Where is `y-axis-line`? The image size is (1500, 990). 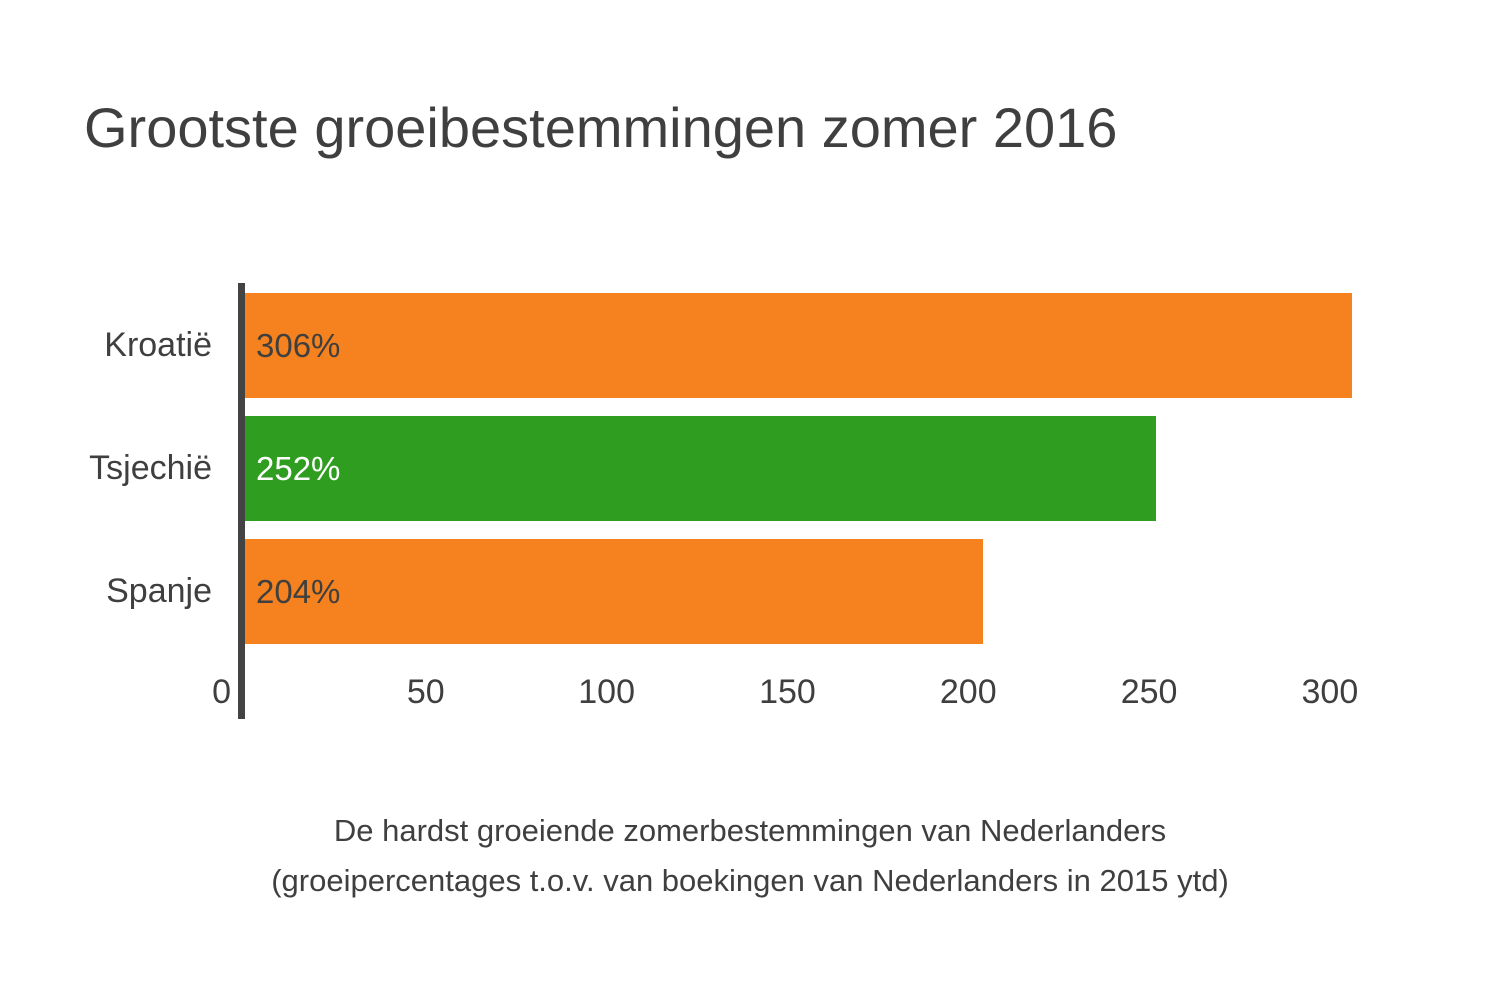
y-axis-line is located at coordinates (241, 501).